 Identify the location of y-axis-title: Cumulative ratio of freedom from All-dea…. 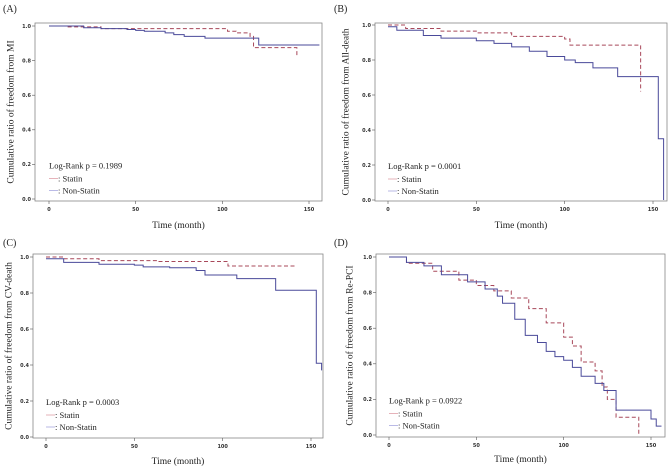
(345, 111).